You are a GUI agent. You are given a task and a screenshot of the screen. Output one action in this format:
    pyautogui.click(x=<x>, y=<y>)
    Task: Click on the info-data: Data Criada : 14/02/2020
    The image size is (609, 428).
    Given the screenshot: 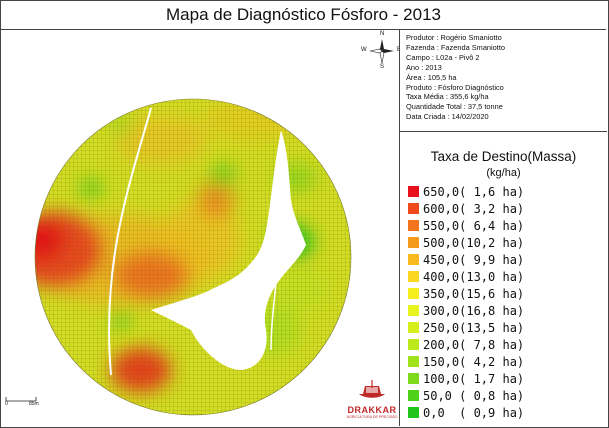 What is the action you would take?
    pyautogui.click(x=447, y=117)
    